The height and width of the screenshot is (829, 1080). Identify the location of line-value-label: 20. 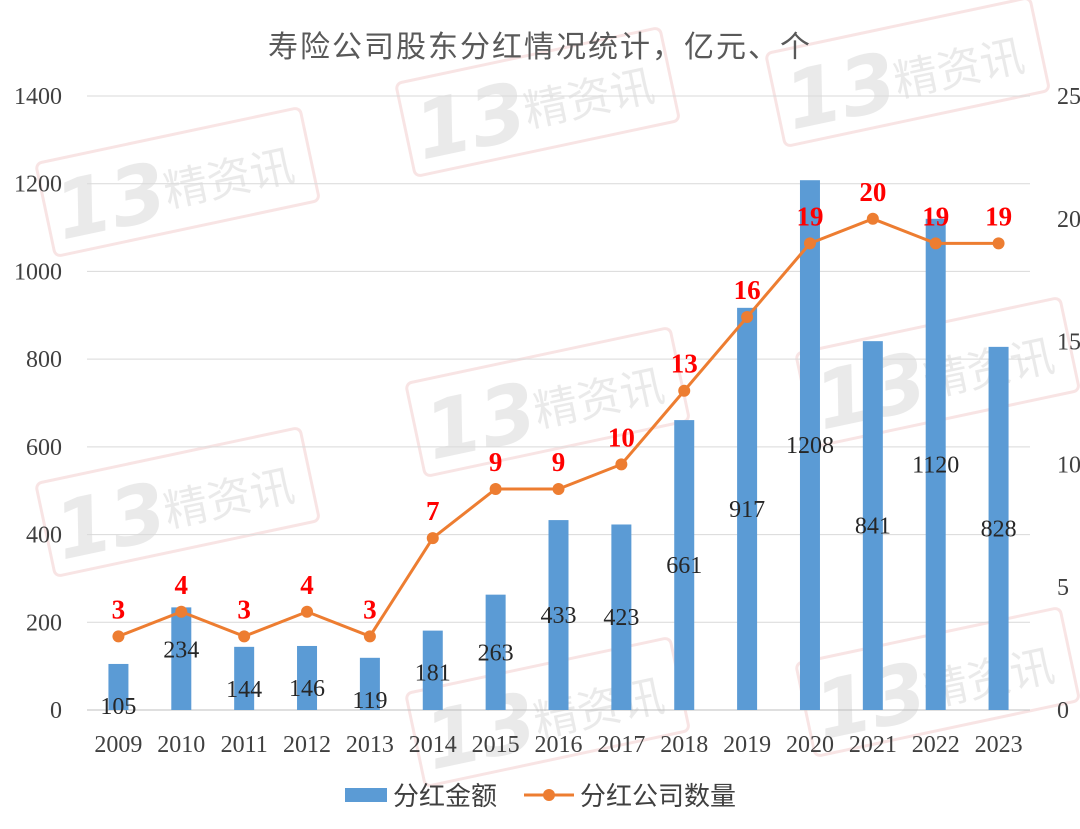
(872, 192).